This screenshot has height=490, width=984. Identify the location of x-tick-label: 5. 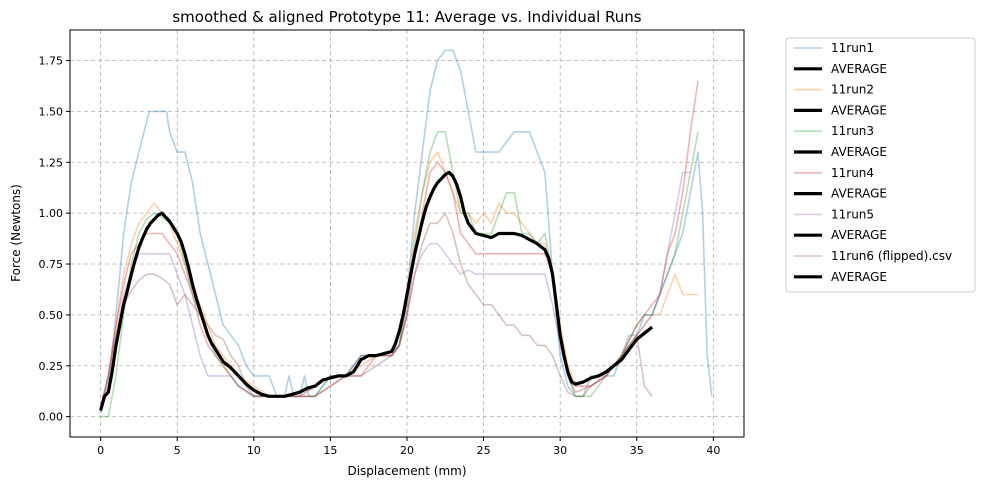
(177, 450).